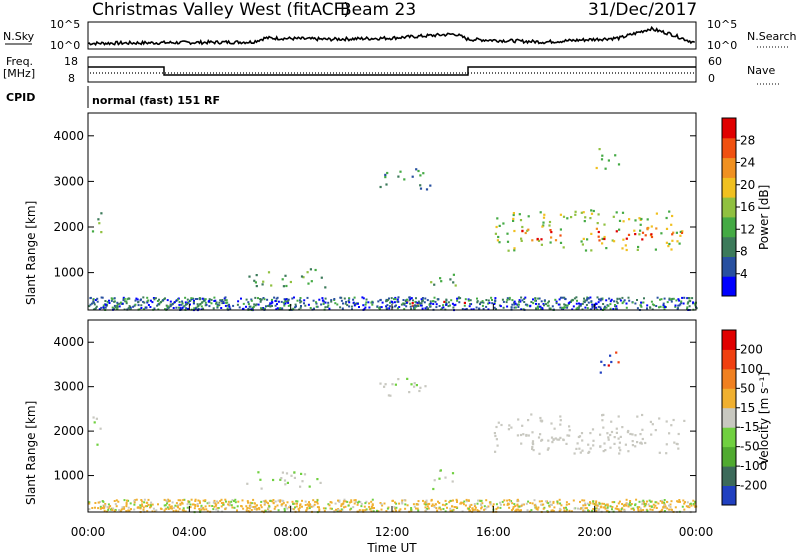 The width and height of the screenshot is (800, 554). What do you see at coordinates (729, 148) in the screenshot?
I see `colorbar-swatch` at bounding box center [729, 148].